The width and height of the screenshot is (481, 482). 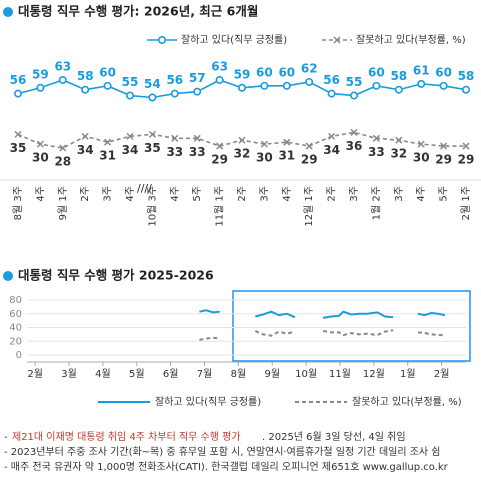 What do you see at coordinates (340, 374) in the screenshot?
I see `x-tick-label: 11월` at bounding box center [340, 374].